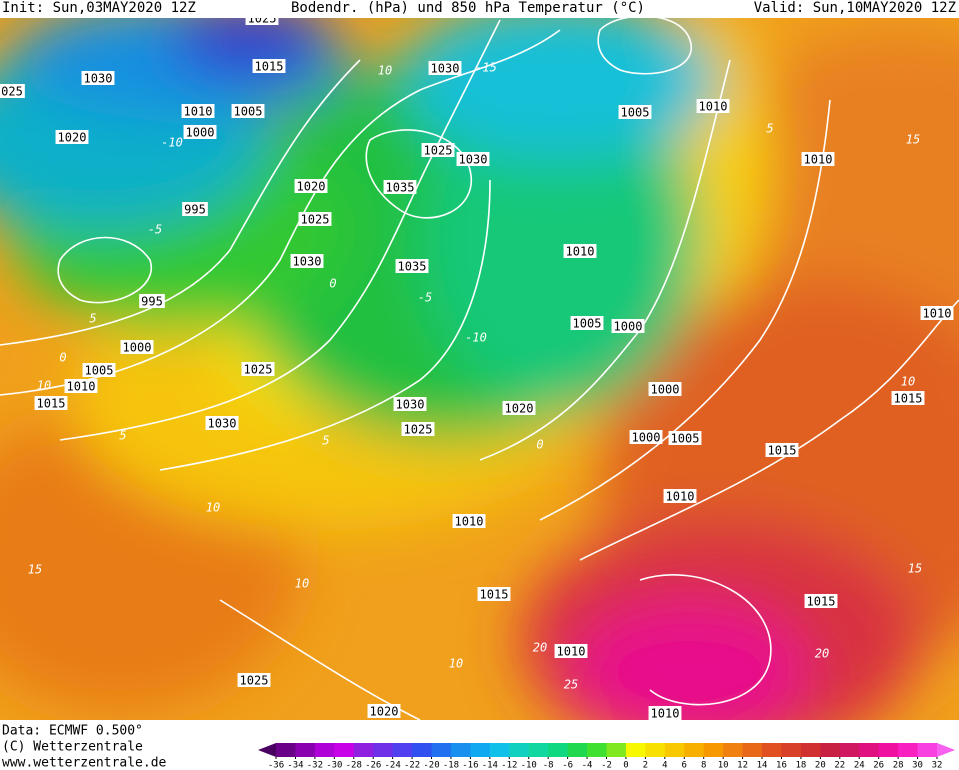  What do you see at coordinates (684, 765) in the screenshot?
I see `colorbar-tick-label: 6` at bounding box center [684, 765].